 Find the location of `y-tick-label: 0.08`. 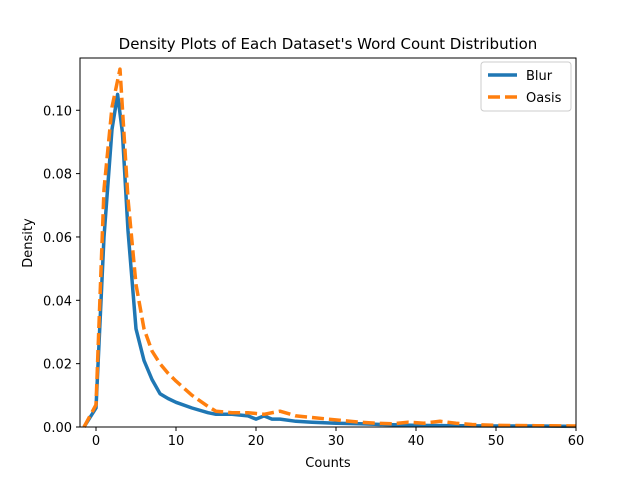

y-tick-label: 0.08 is located at coordinates (57, 175).